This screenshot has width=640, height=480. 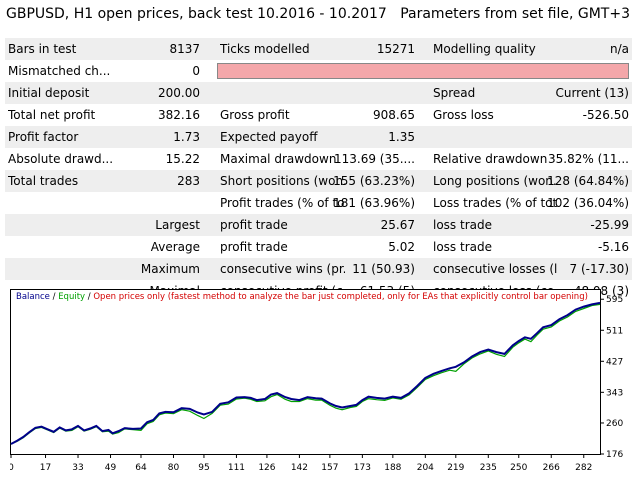 I want to click on x-tick-label: 188, so click(x=392, y=468).